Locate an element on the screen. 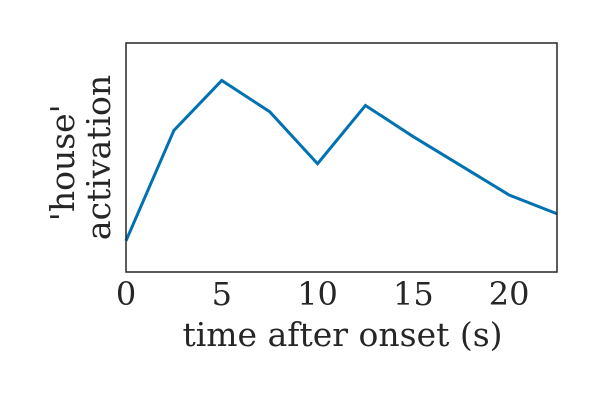 The image size is (600, 400). y-axis-label-line-2: activation is located at coordinates (98, 157).